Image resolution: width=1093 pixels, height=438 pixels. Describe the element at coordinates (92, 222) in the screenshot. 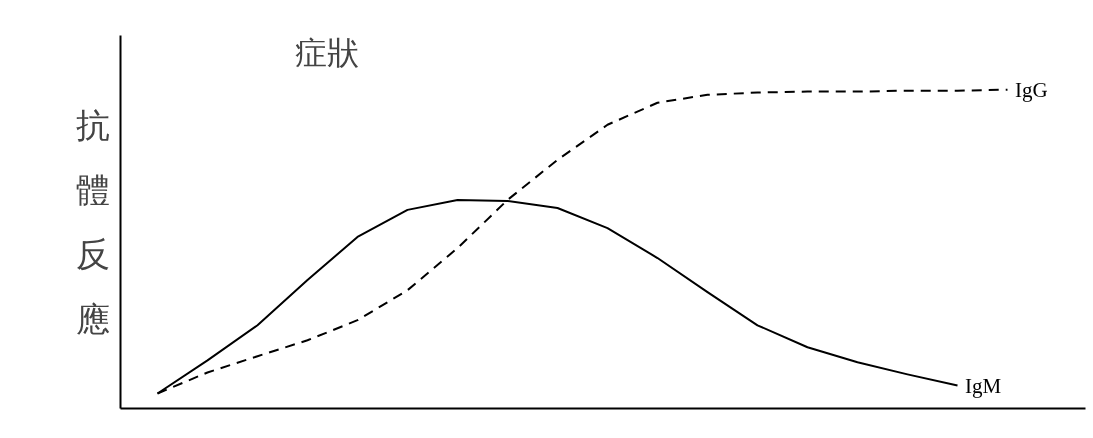

I see `y-axis-title: 抗體反應` at that location.